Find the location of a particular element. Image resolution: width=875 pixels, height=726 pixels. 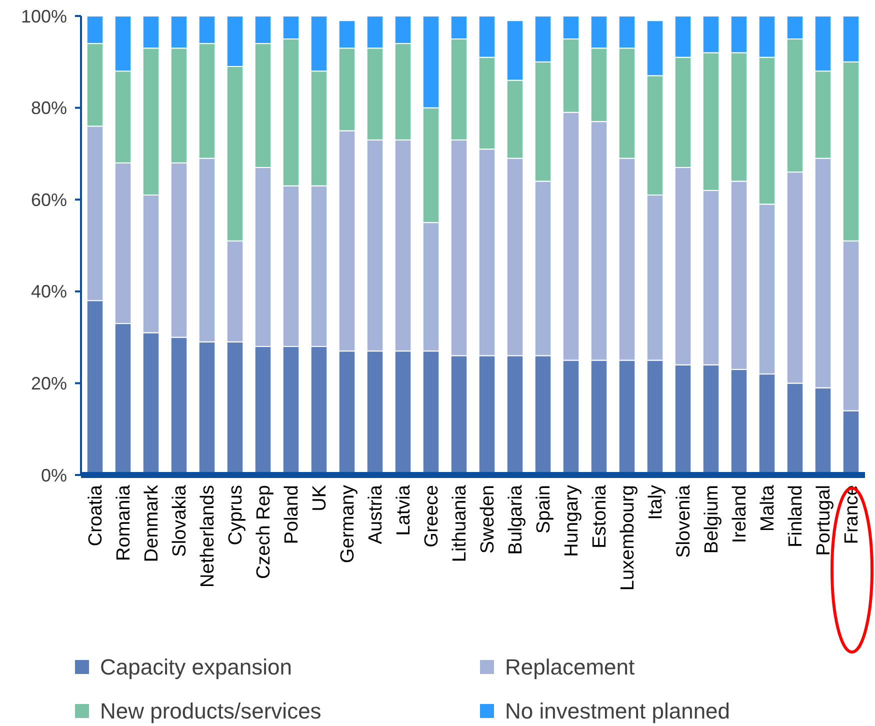

y-tick-label: 60% is located at coordinates (48, 200).